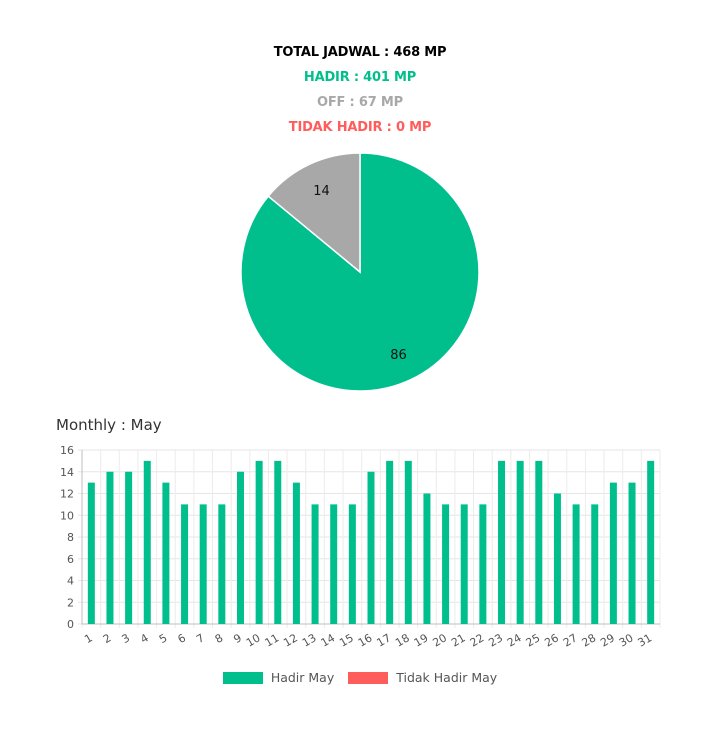 This screenshot has width=720, height=738. What do you see at coordinates (360, 102) in the screenshot?
I see `off-label: OFF : 67 MP` at bounding box center [360, 102].